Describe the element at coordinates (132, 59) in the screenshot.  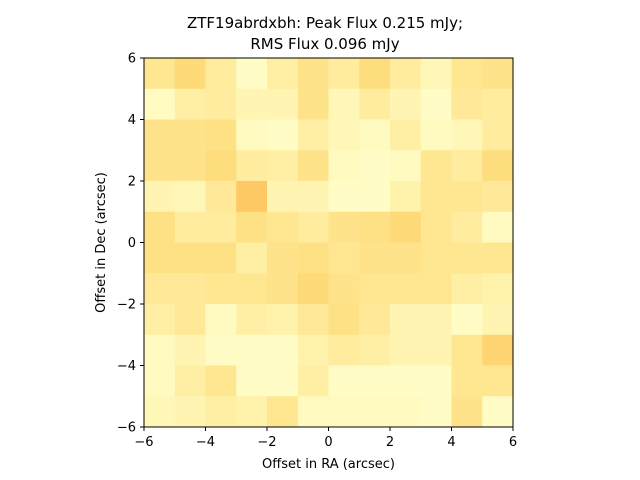
I see `y-tick-label: 6` at that location.